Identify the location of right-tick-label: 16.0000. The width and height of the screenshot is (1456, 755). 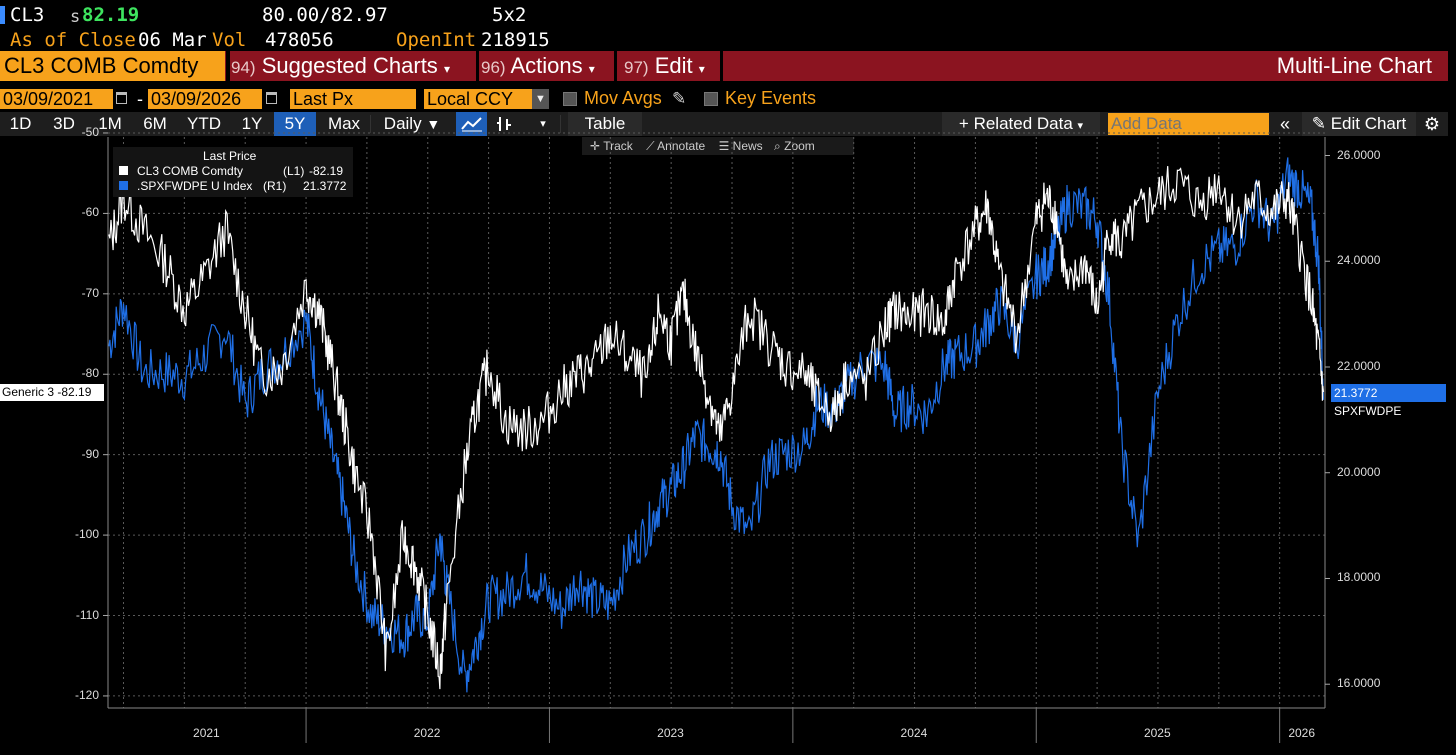
(1359, 683).